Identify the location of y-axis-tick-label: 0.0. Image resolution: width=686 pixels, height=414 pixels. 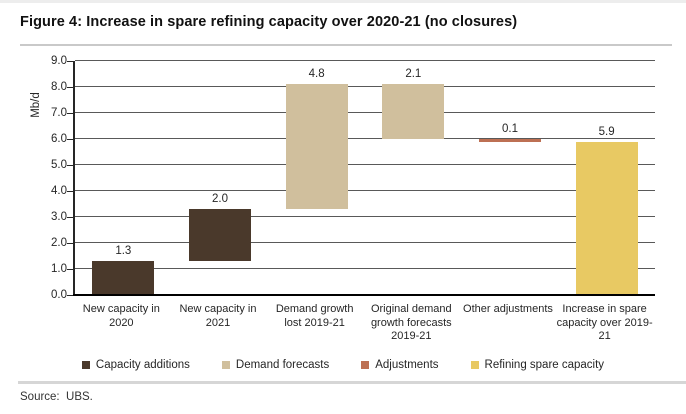
(59, 295).